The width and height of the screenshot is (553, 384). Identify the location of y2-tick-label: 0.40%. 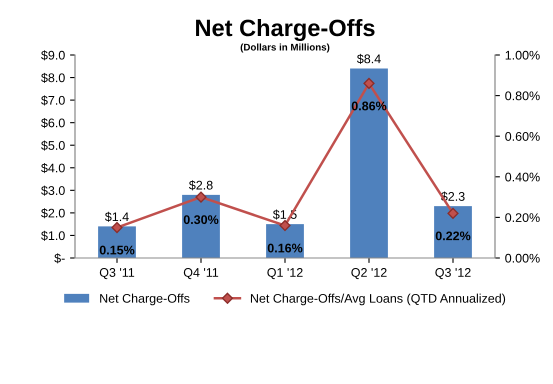
(522, 177).